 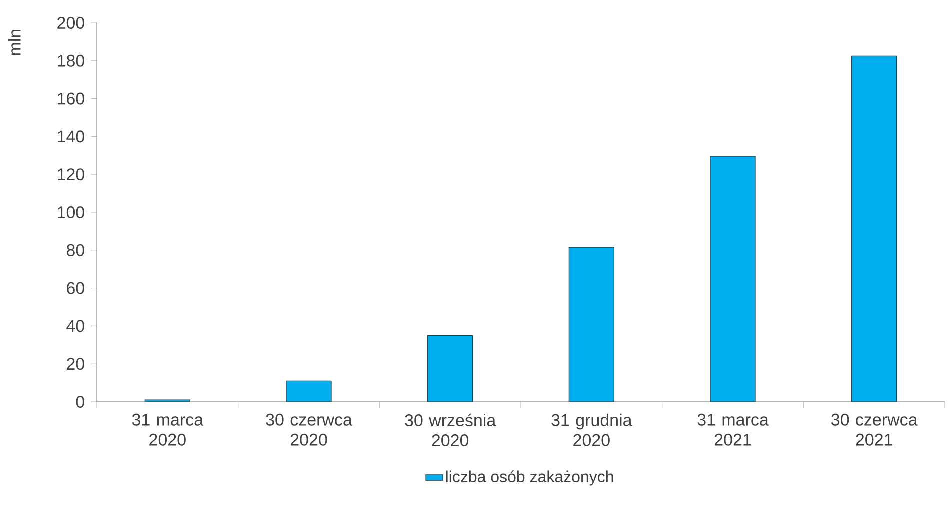 What do you see at coordinates (875, 430) in the screenshot?
I see `x-tick-label: 30 czerwca 2021` at bounding box center [875, 430].